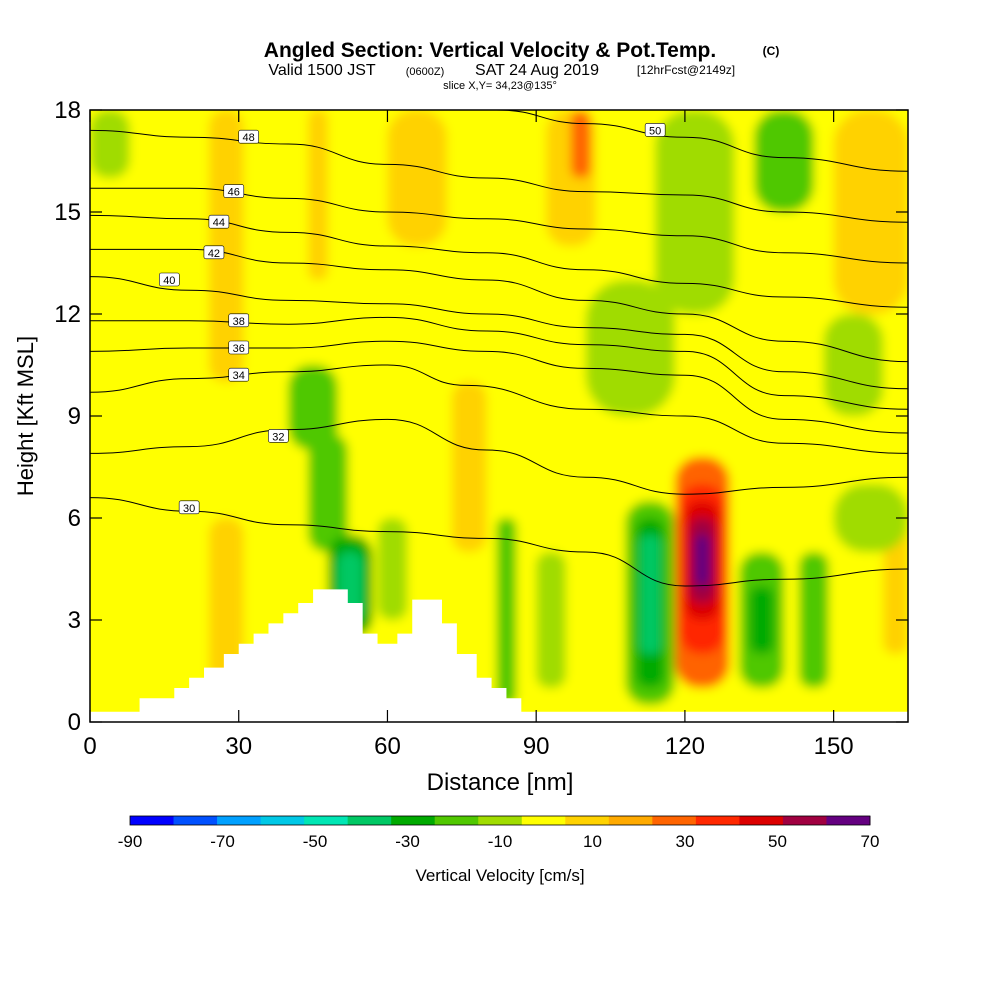  What do you see at coordinates (130, 841) in the screenshot?
I see `colorbar-tick-label: -90` at bounding box center [130, 841].